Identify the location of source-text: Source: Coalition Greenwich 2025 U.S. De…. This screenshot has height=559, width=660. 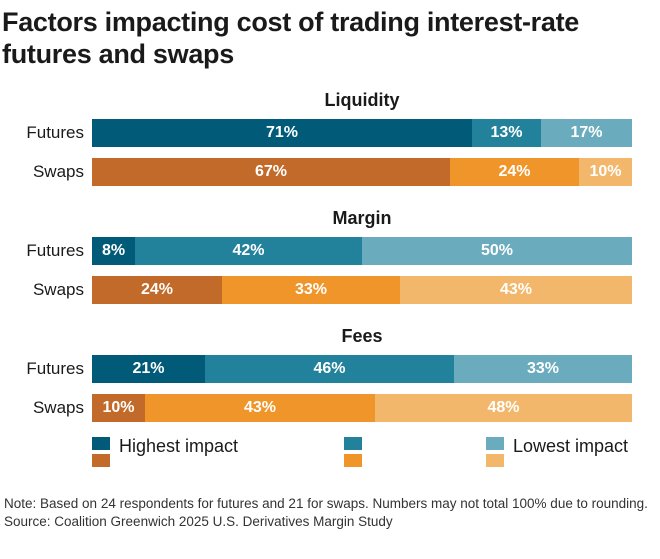
(198, 521).